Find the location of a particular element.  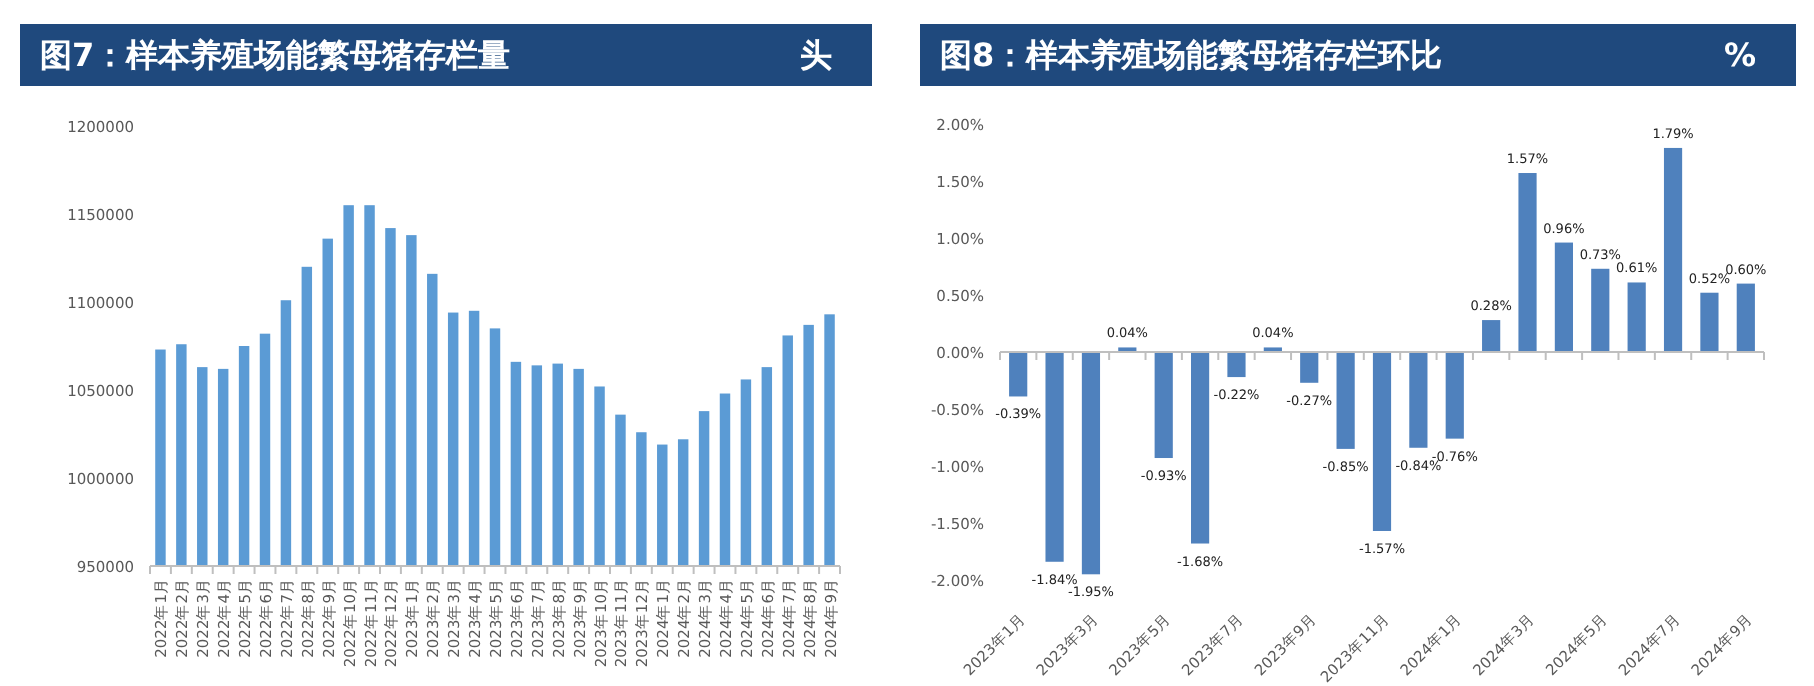

chart-title: 图7：样本养殖场能繁母猪存栏量 is located at coordinates (275, 55).